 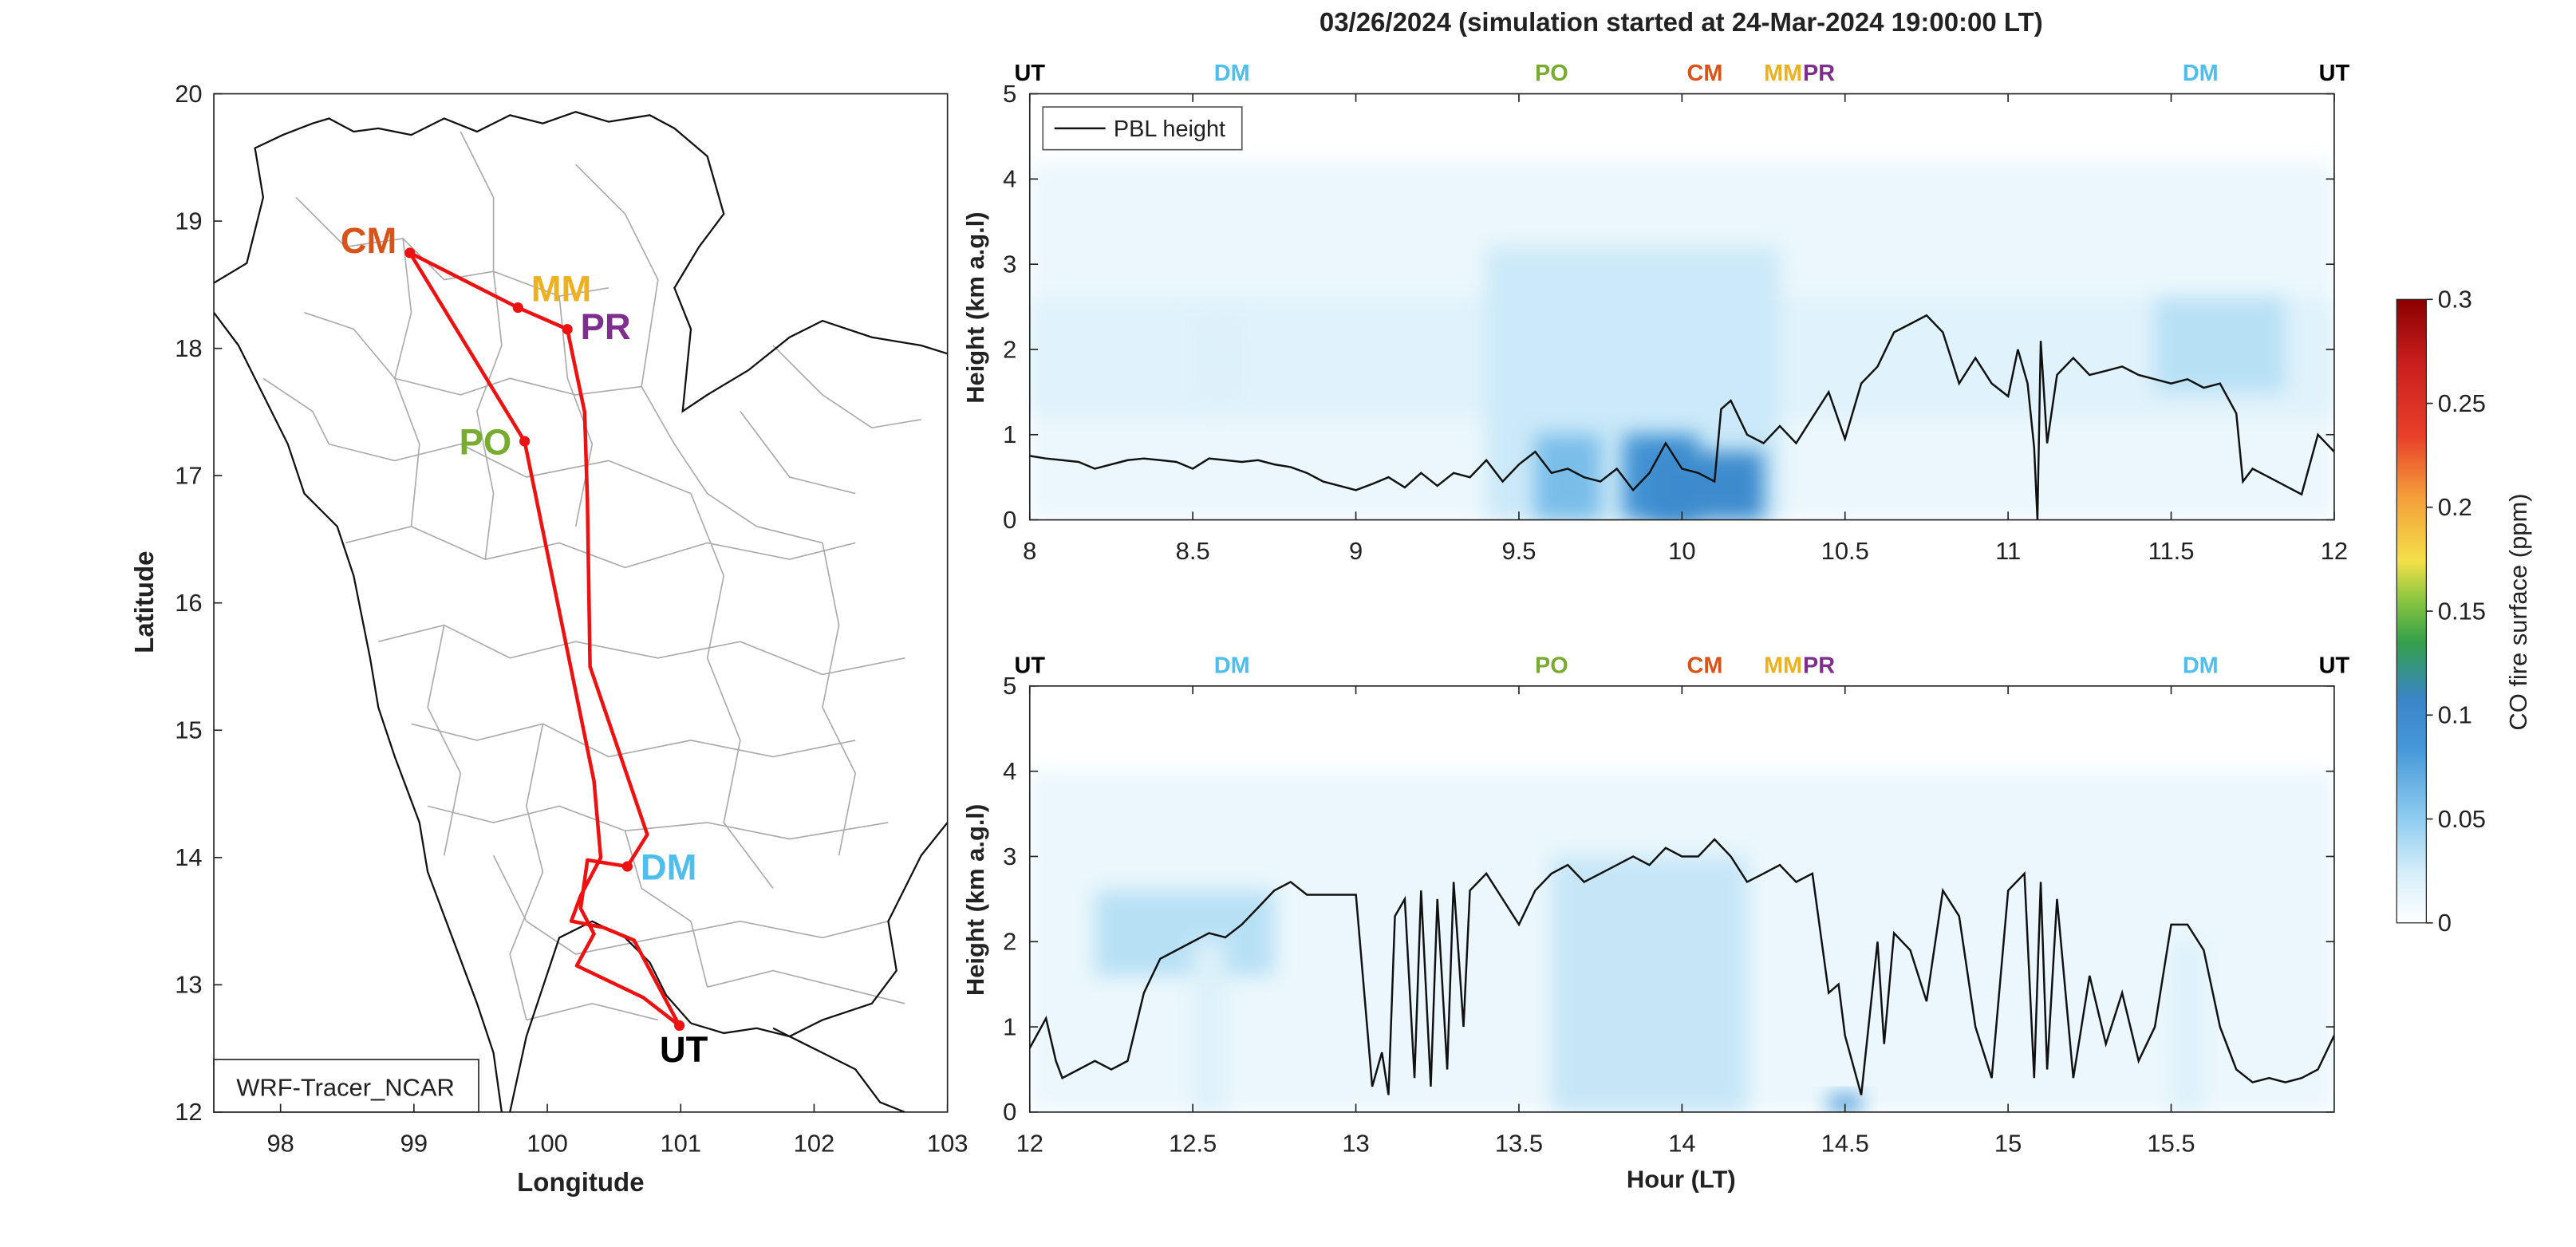 I want to click on top-station-markers: UT DM PO CM MM PR DM UT, so click(x=1682, y=74).